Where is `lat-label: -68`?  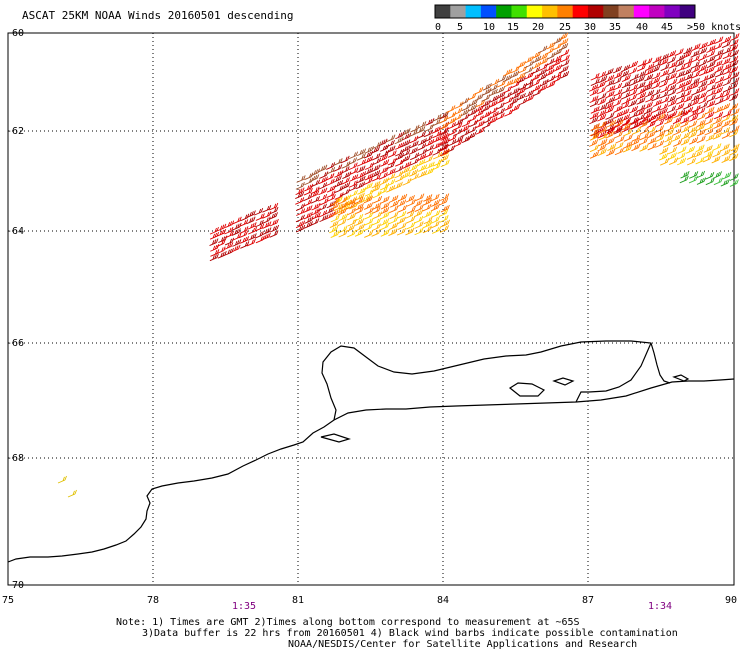
lat-label: -68 is located at coordinates (15, 458).